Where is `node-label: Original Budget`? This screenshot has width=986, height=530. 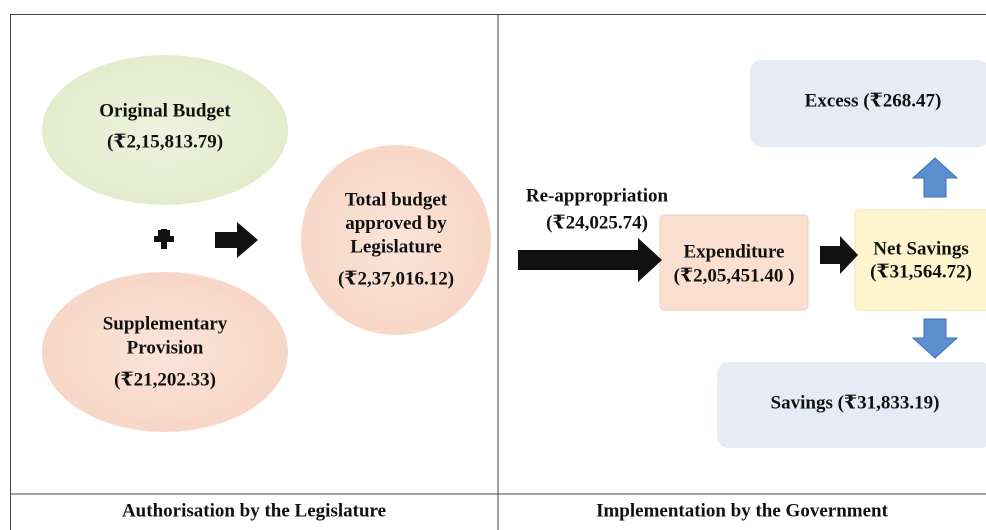 node-label: Original Budget is located at coordinates (165, 110).